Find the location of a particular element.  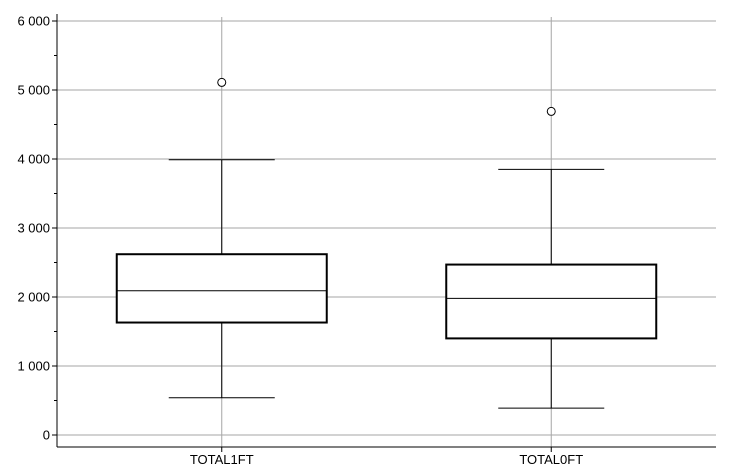

y-tick-label: 6 000 is located at coordinates (33, 21).